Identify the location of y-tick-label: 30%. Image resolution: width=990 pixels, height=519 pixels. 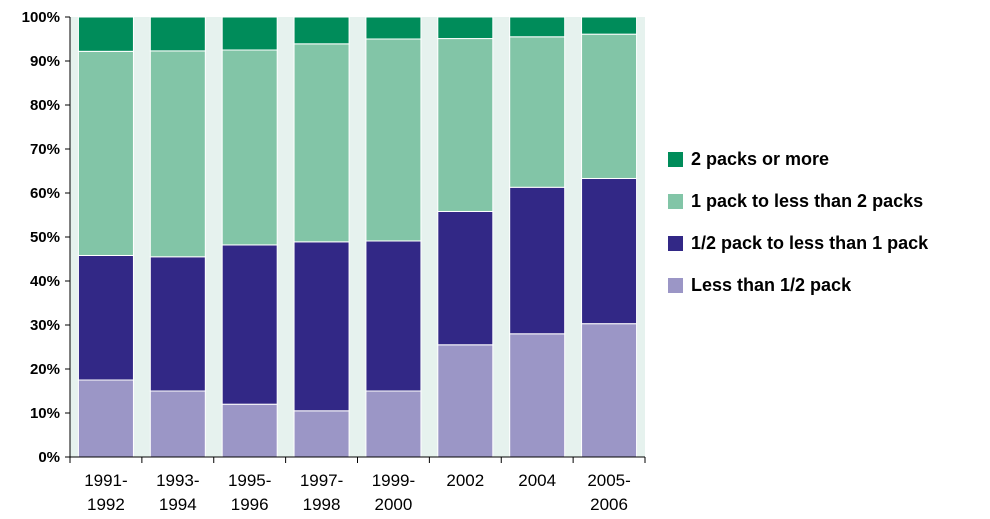
(45, 325).